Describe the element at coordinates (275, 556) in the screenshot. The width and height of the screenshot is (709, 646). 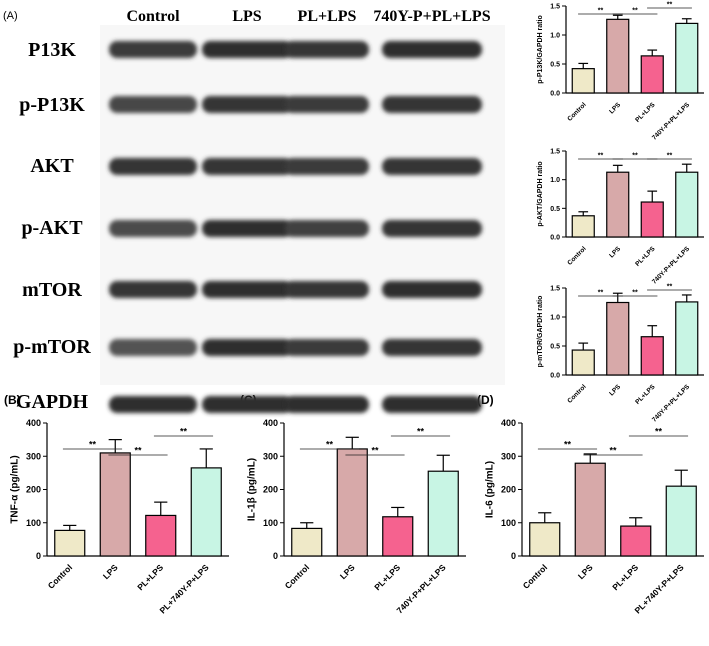
I see `y-tick-label: 0` at that location.